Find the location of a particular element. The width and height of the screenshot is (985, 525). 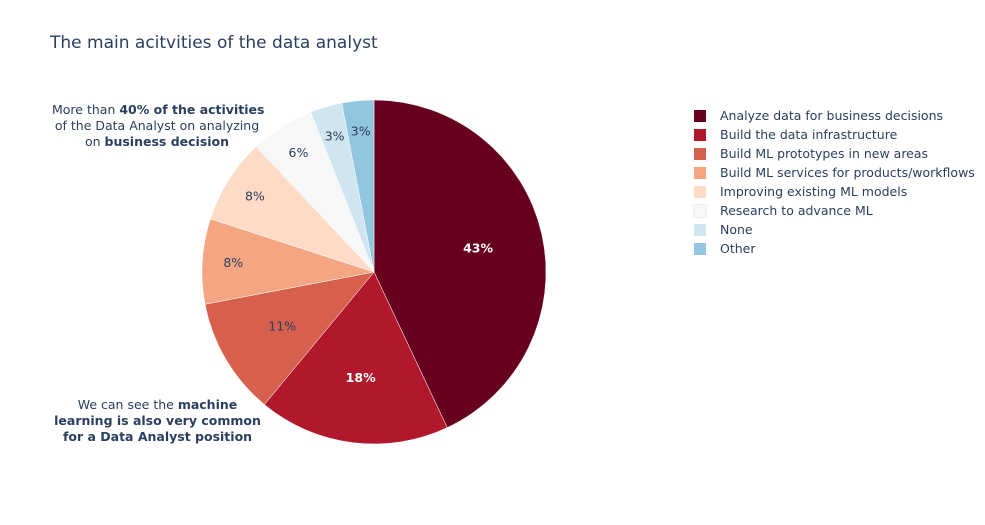

legend-item: Improving existing ML models is located at coordinates (834, 191).